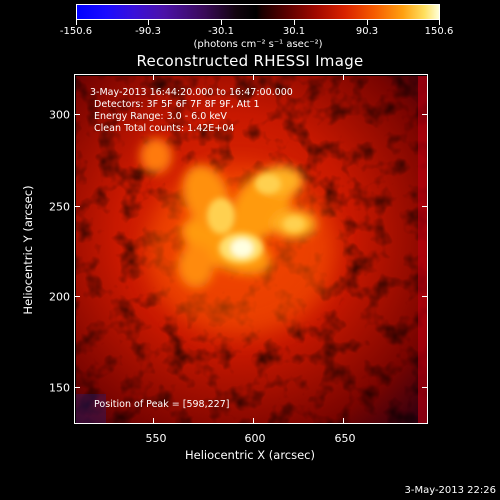 This screenshot has height=500, width=500. I want to click on energy-range-label: Energy Range: 3.0 - 6.0 keV, so click(160, 116).